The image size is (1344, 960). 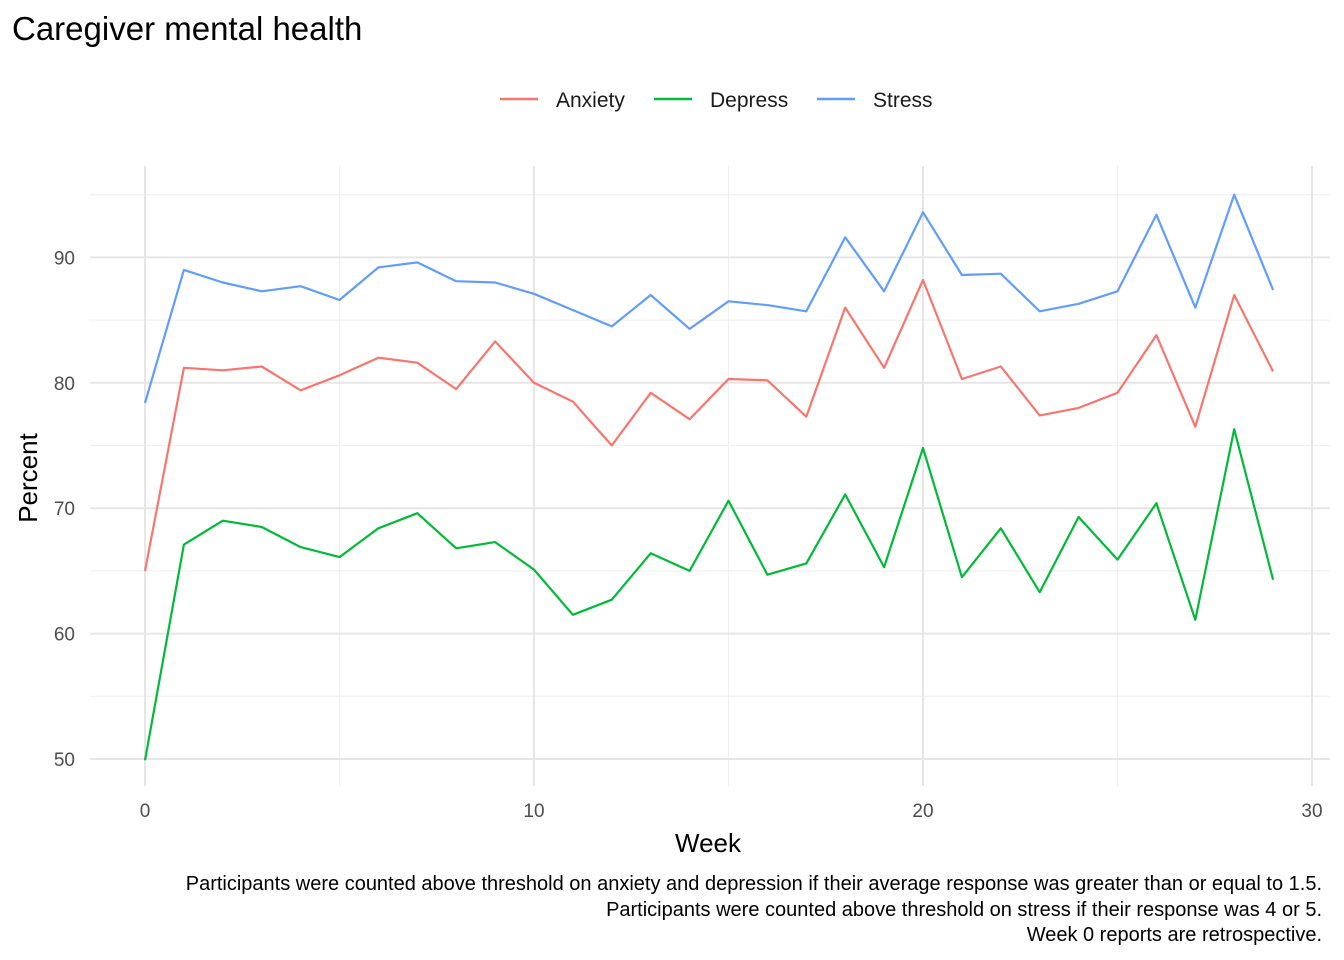 What do you see at coordinates (708, 843) in the screenshot?
I see `x-axis-title: Week` at bounding box center [708, 843].